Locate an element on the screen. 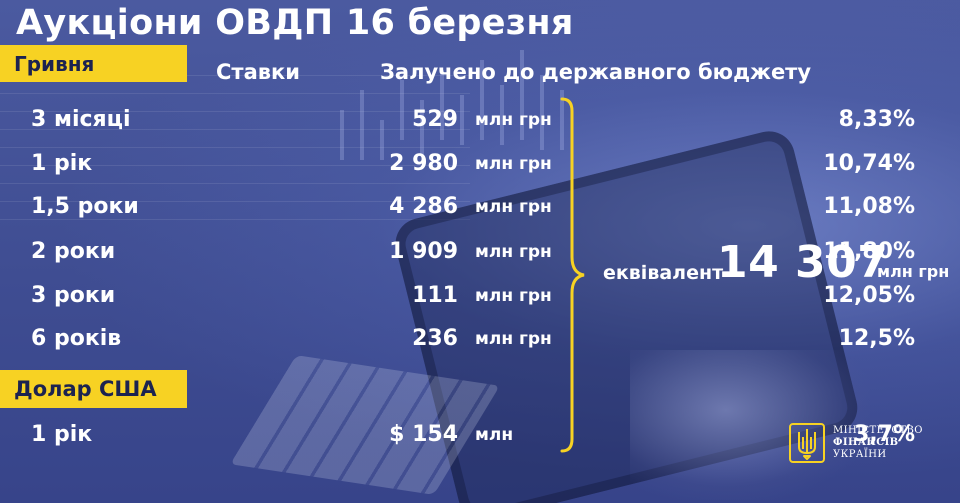 This screenshot has height=503, width=960. amount-value: 2 980 is located at coordinates (423, 163).